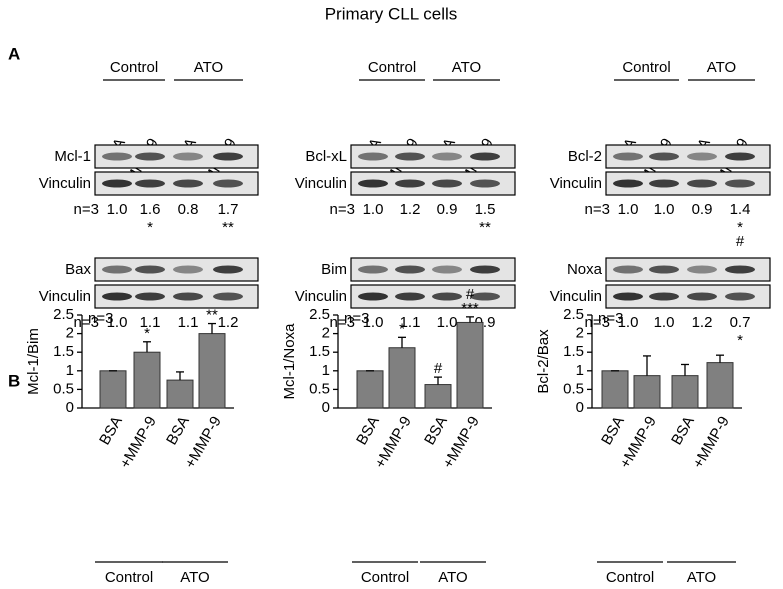  I want to click on y-axis-label: Mcl-1/Noxa, so click(289, 361).